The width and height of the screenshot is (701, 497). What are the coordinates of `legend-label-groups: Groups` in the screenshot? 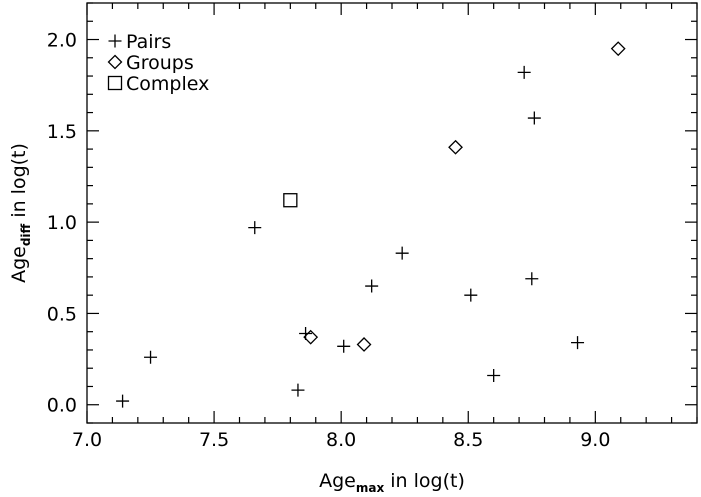 It's located at (160, 63).